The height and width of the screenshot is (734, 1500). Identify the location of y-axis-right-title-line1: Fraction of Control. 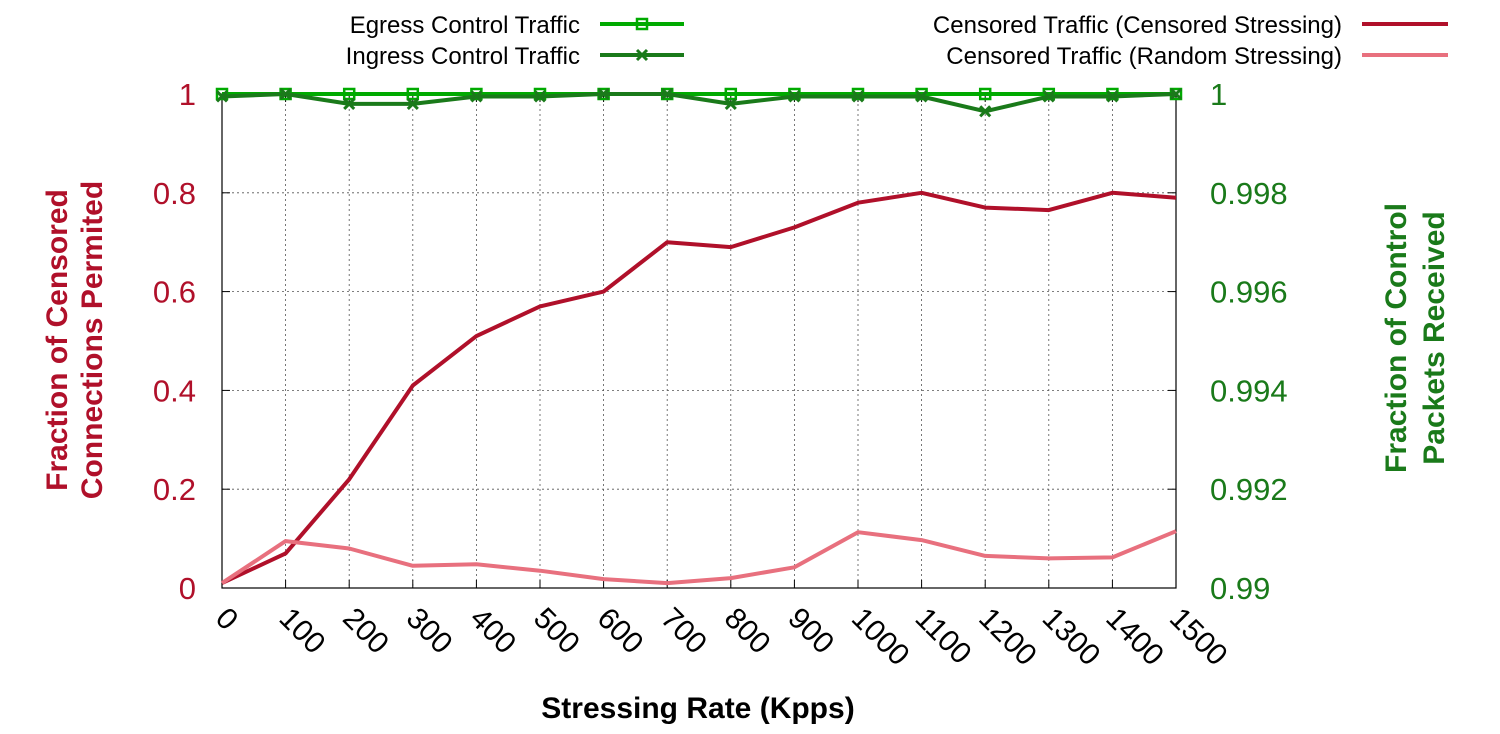
(1396, 338).